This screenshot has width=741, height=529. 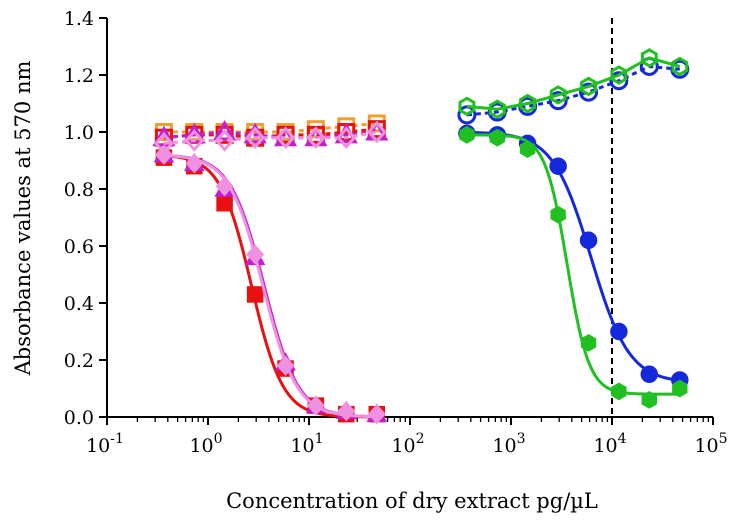 What do you see at coordinates (23, 219) in the screenshot?
I see `y-axis-title: Absorbance values at 570 nm` at bounding box center [23, 219].